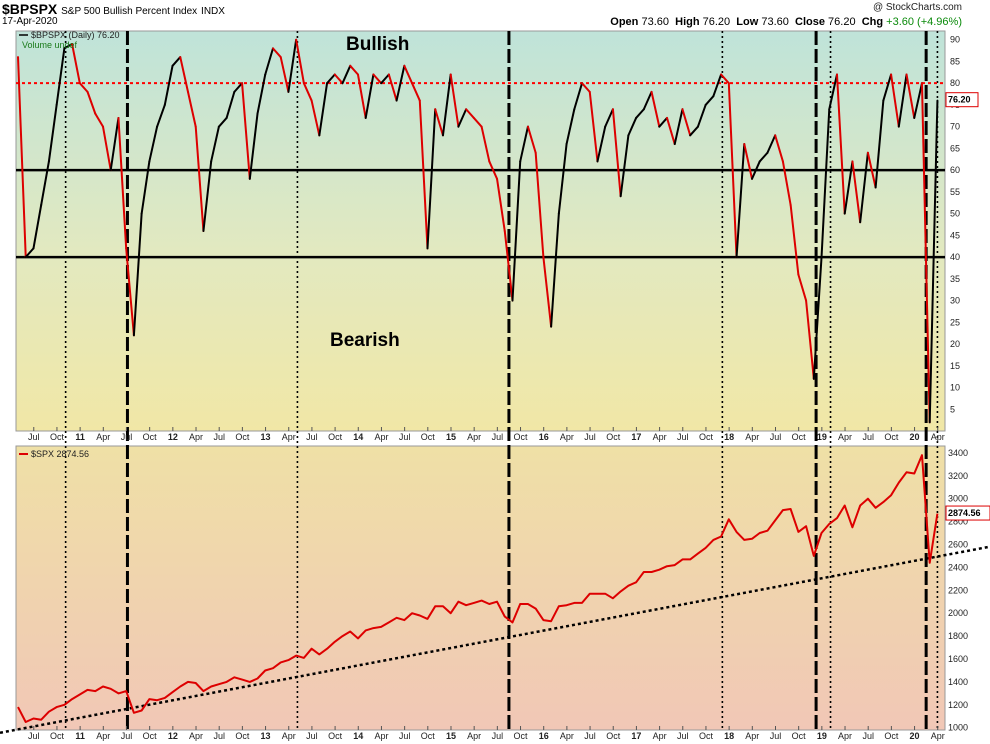 The height and width of the screenshot is (744, 990). I want to click on bp-ytick: 80, so click(955, 83).